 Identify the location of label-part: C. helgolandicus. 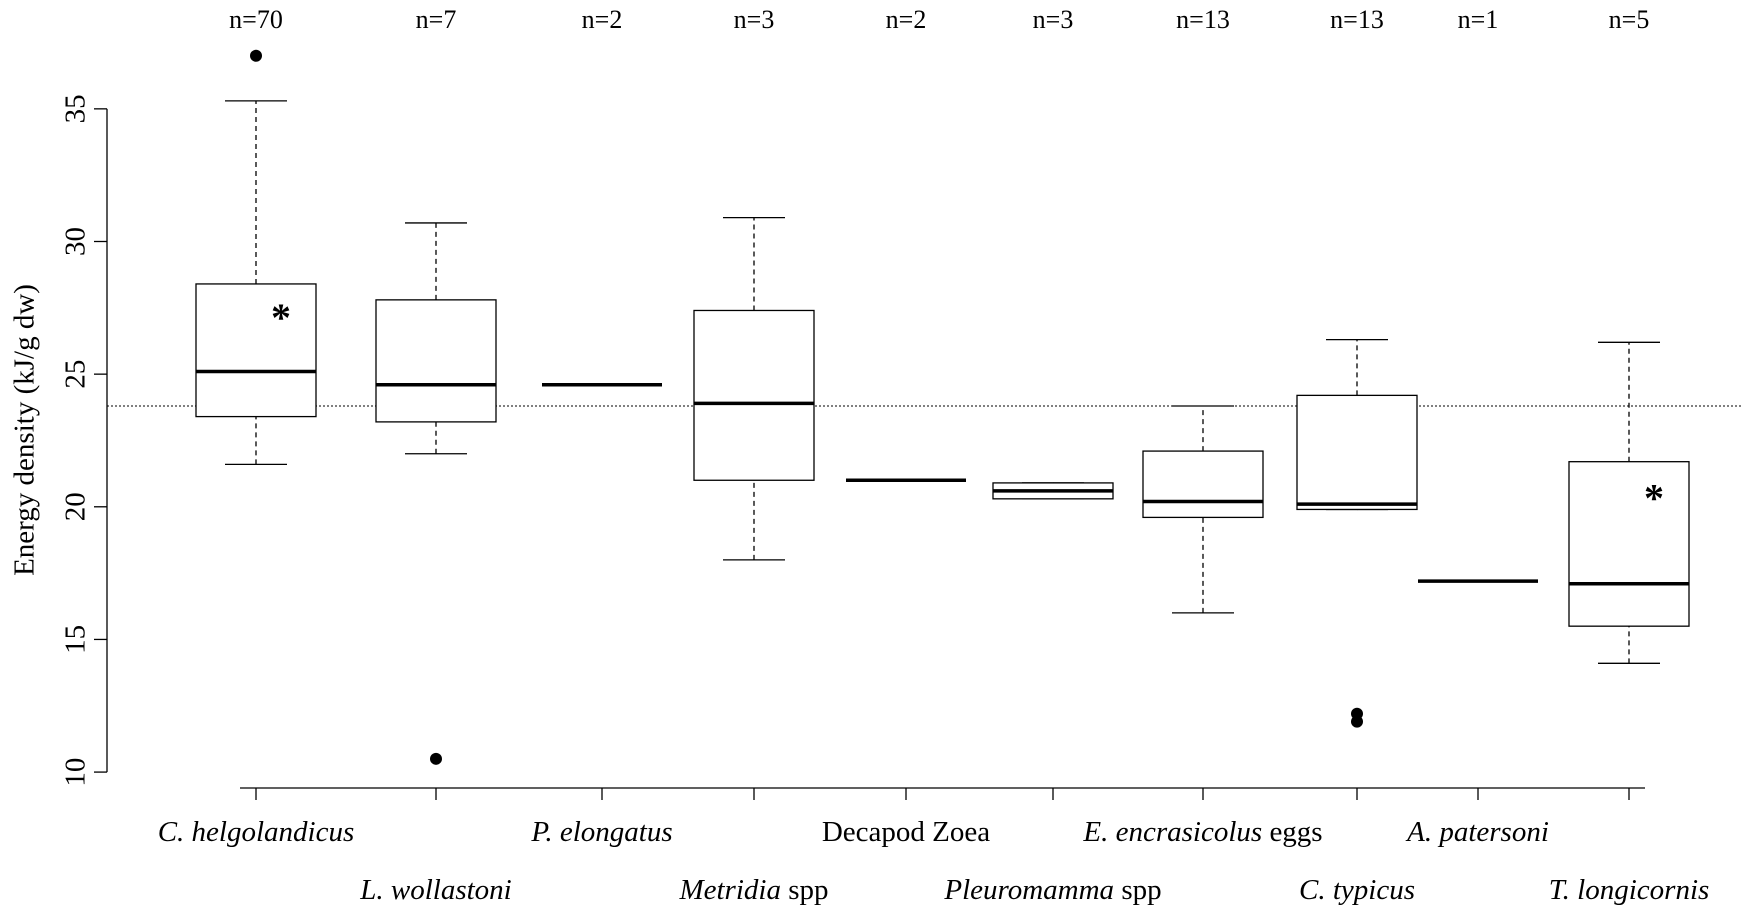
(256, 832).